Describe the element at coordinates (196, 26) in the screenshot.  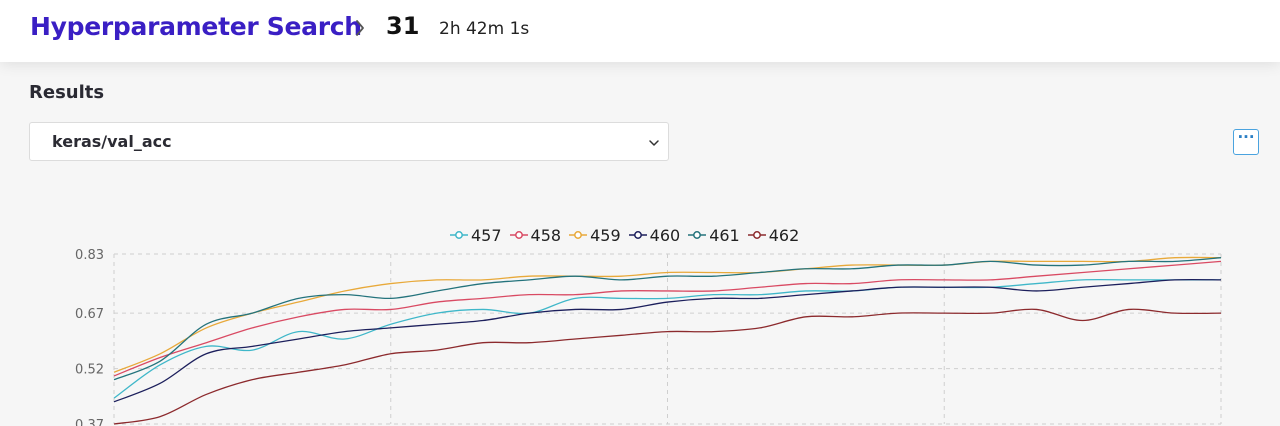
I see `page-title: Hyperparameter Search` at that location.